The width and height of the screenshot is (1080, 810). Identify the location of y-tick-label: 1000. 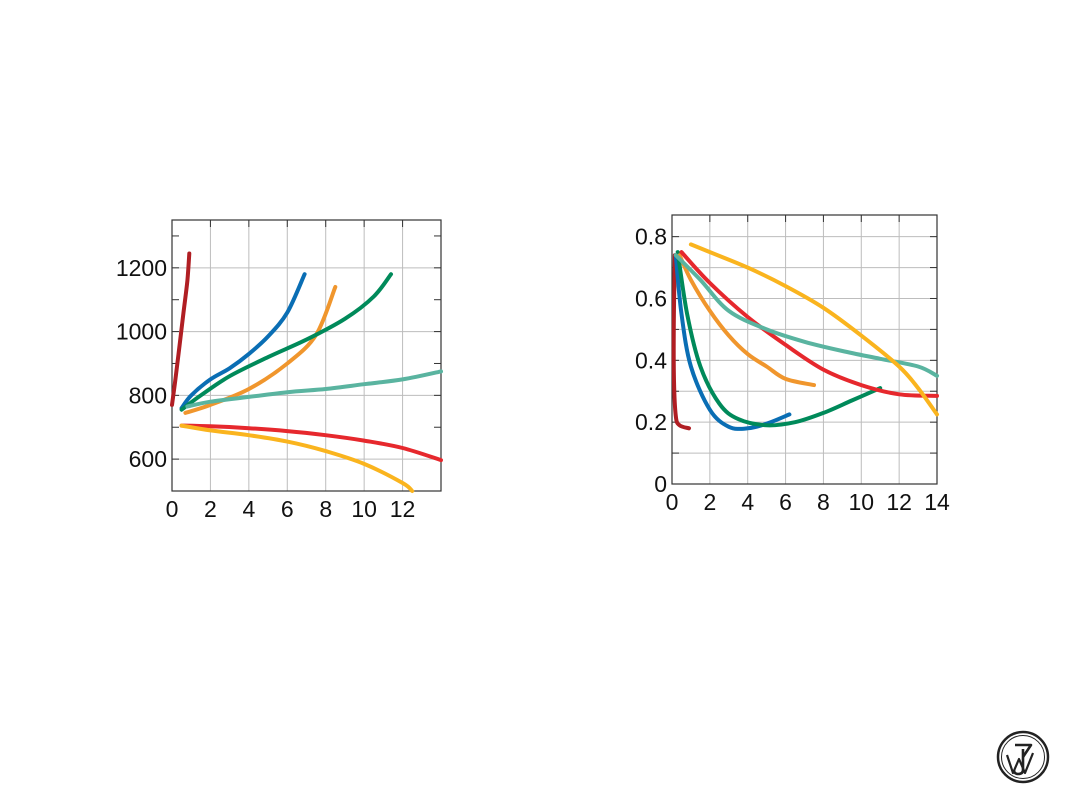
(141, 332).